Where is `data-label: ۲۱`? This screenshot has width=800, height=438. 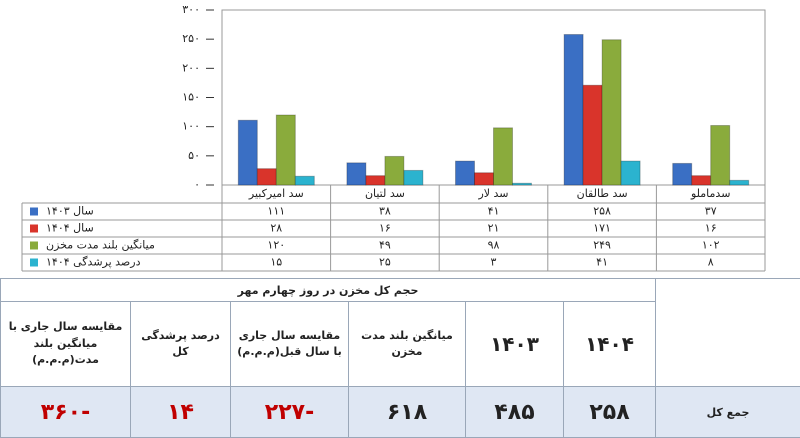
data-label: ۲۱ is located at coordinates (494, 228).